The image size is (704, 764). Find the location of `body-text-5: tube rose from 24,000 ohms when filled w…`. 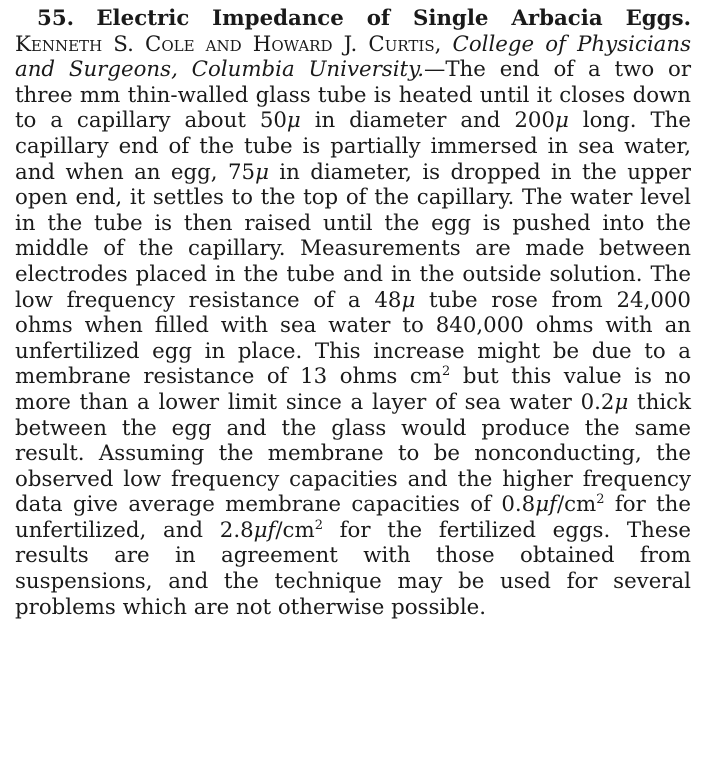

body-text-5: tube rose from 24,000 ohms when filled w… is located at coordinates (353, 338).